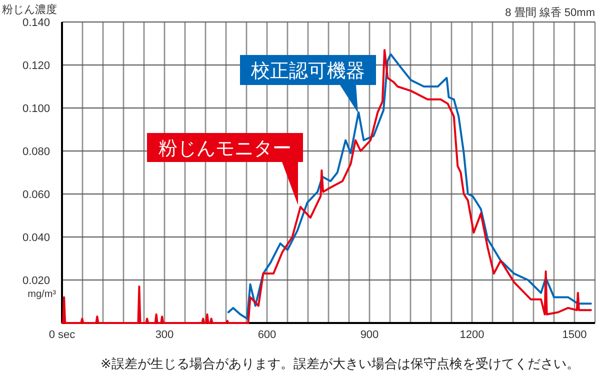 The width and height of the screenshot is (600, 376). Describe the element at coordinates (550, 12) in the screenshot. I see `chart-subtitle: 8 畳間 線香 50mm` at that location.